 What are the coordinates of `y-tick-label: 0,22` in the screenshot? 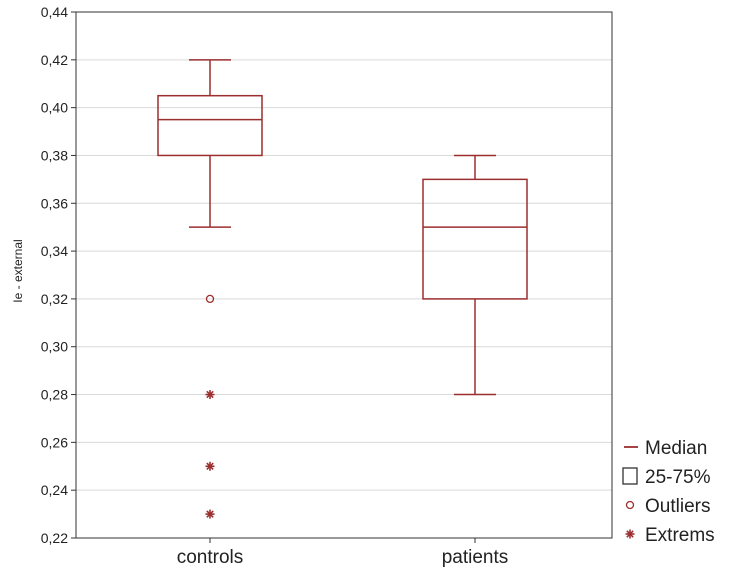 It's located at (54, 538).